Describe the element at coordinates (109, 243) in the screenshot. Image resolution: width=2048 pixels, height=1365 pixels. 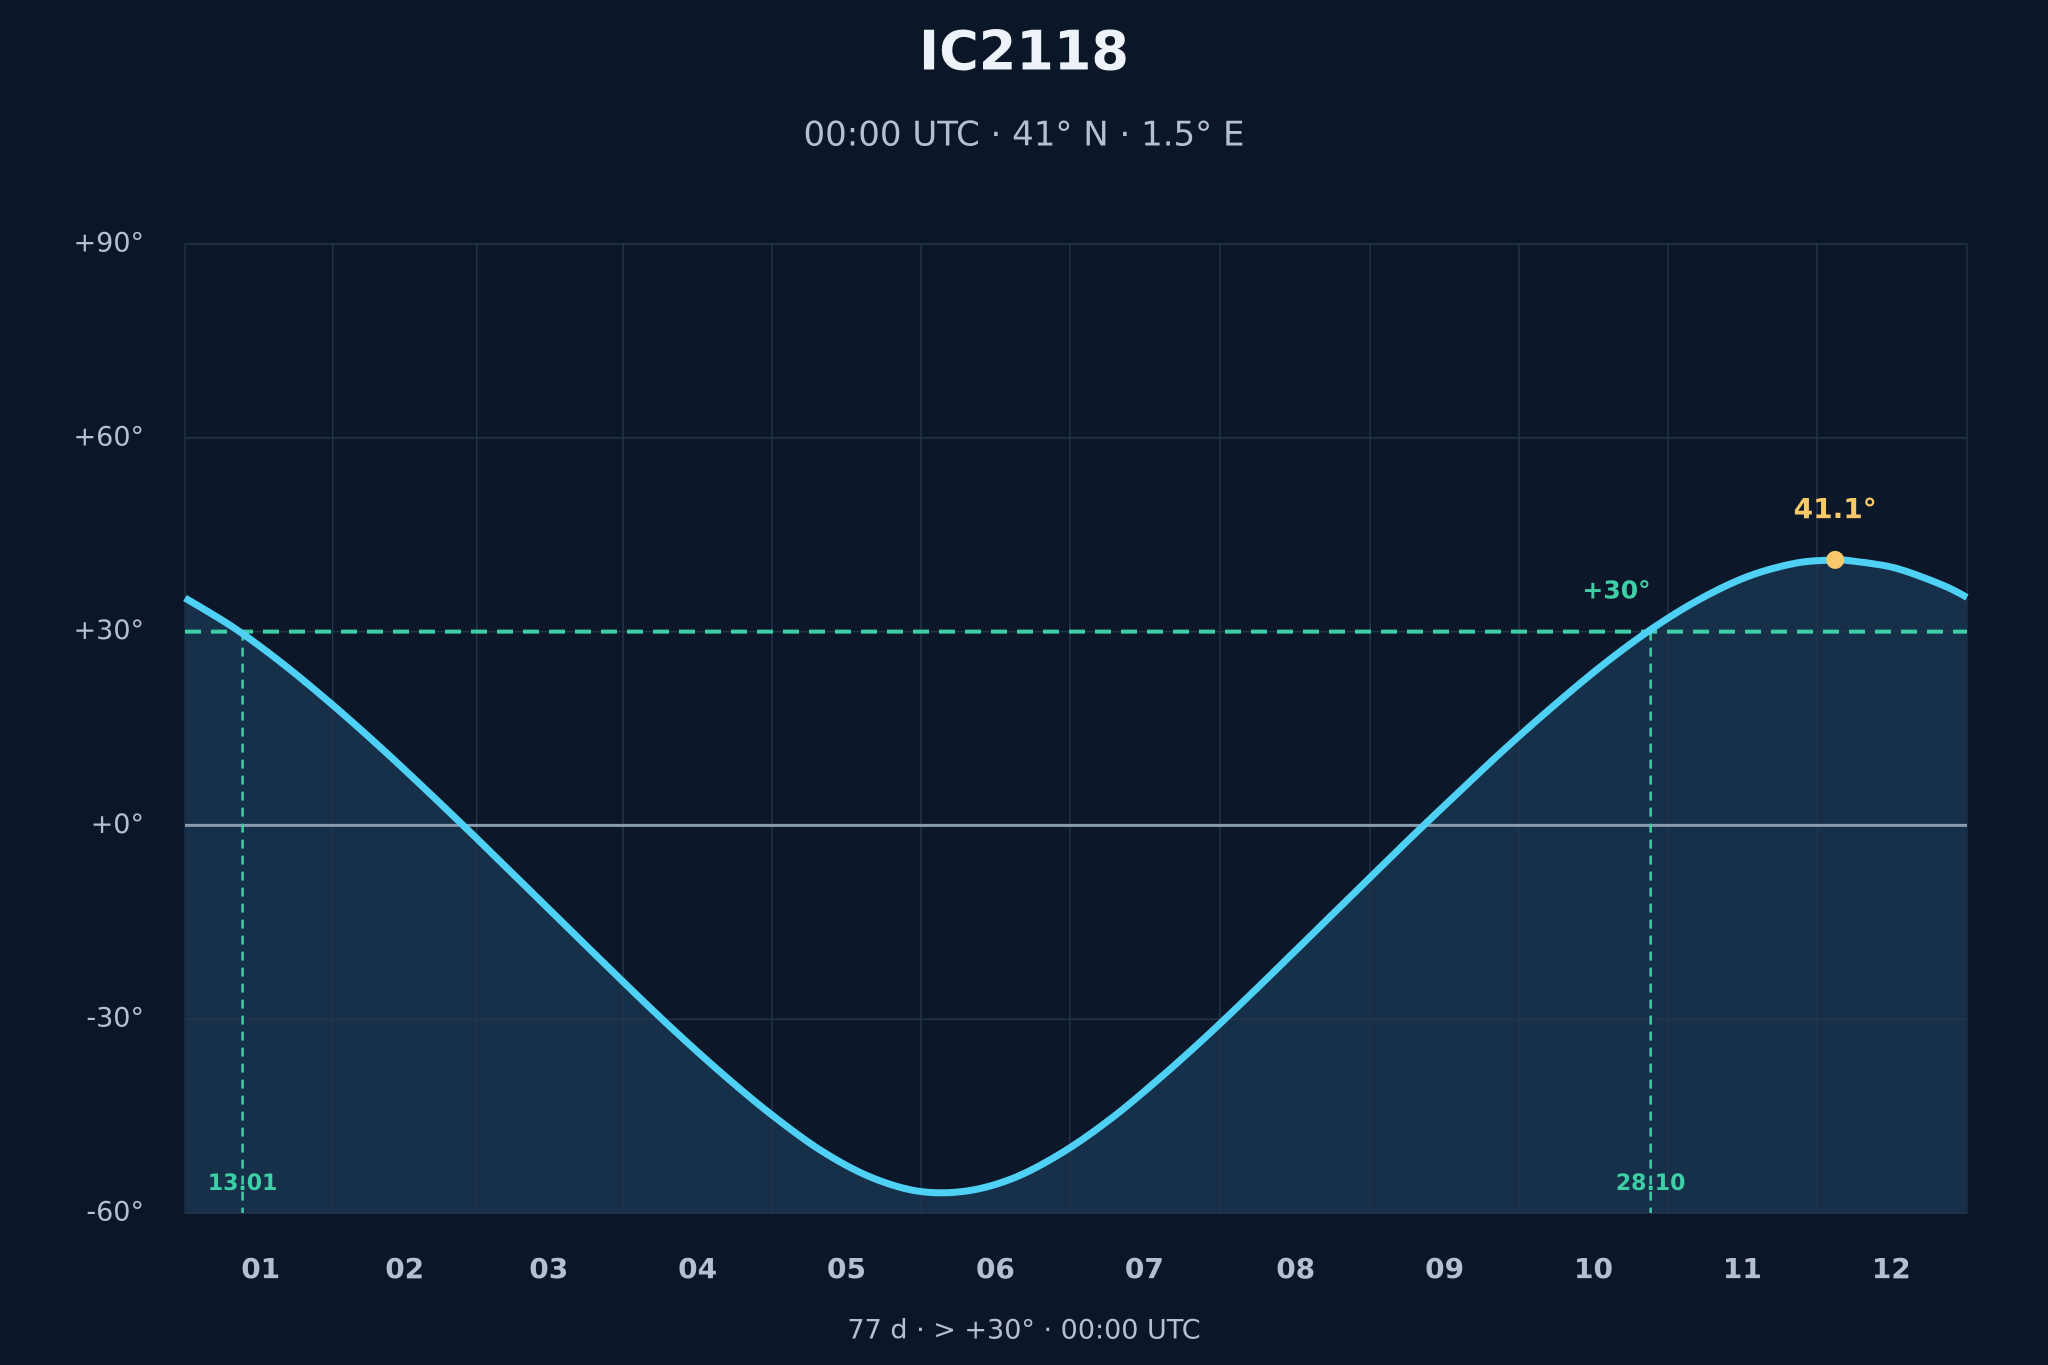
I see `y-tick-label: +90°` at that location.